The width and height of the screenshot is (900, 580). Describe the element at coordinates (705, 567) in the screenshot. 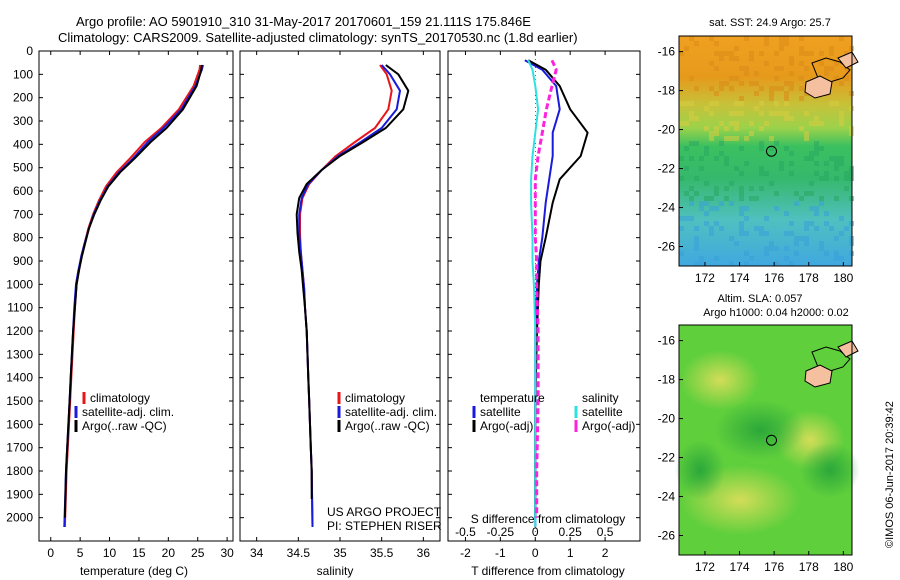

I see `map-lon-label: 172` at that location.